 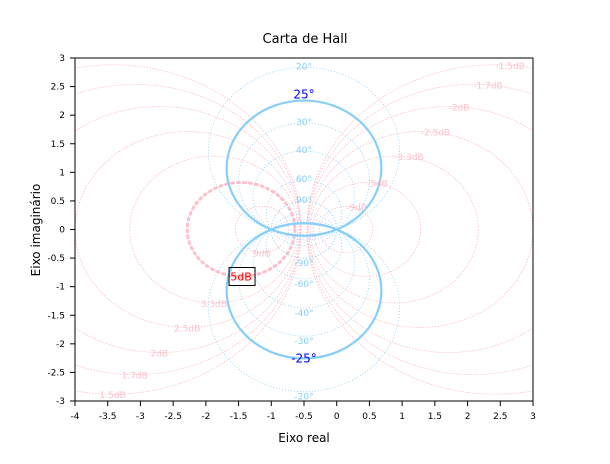 I want to click on x-tick-label: -2.5, so click(x=173, y=417).